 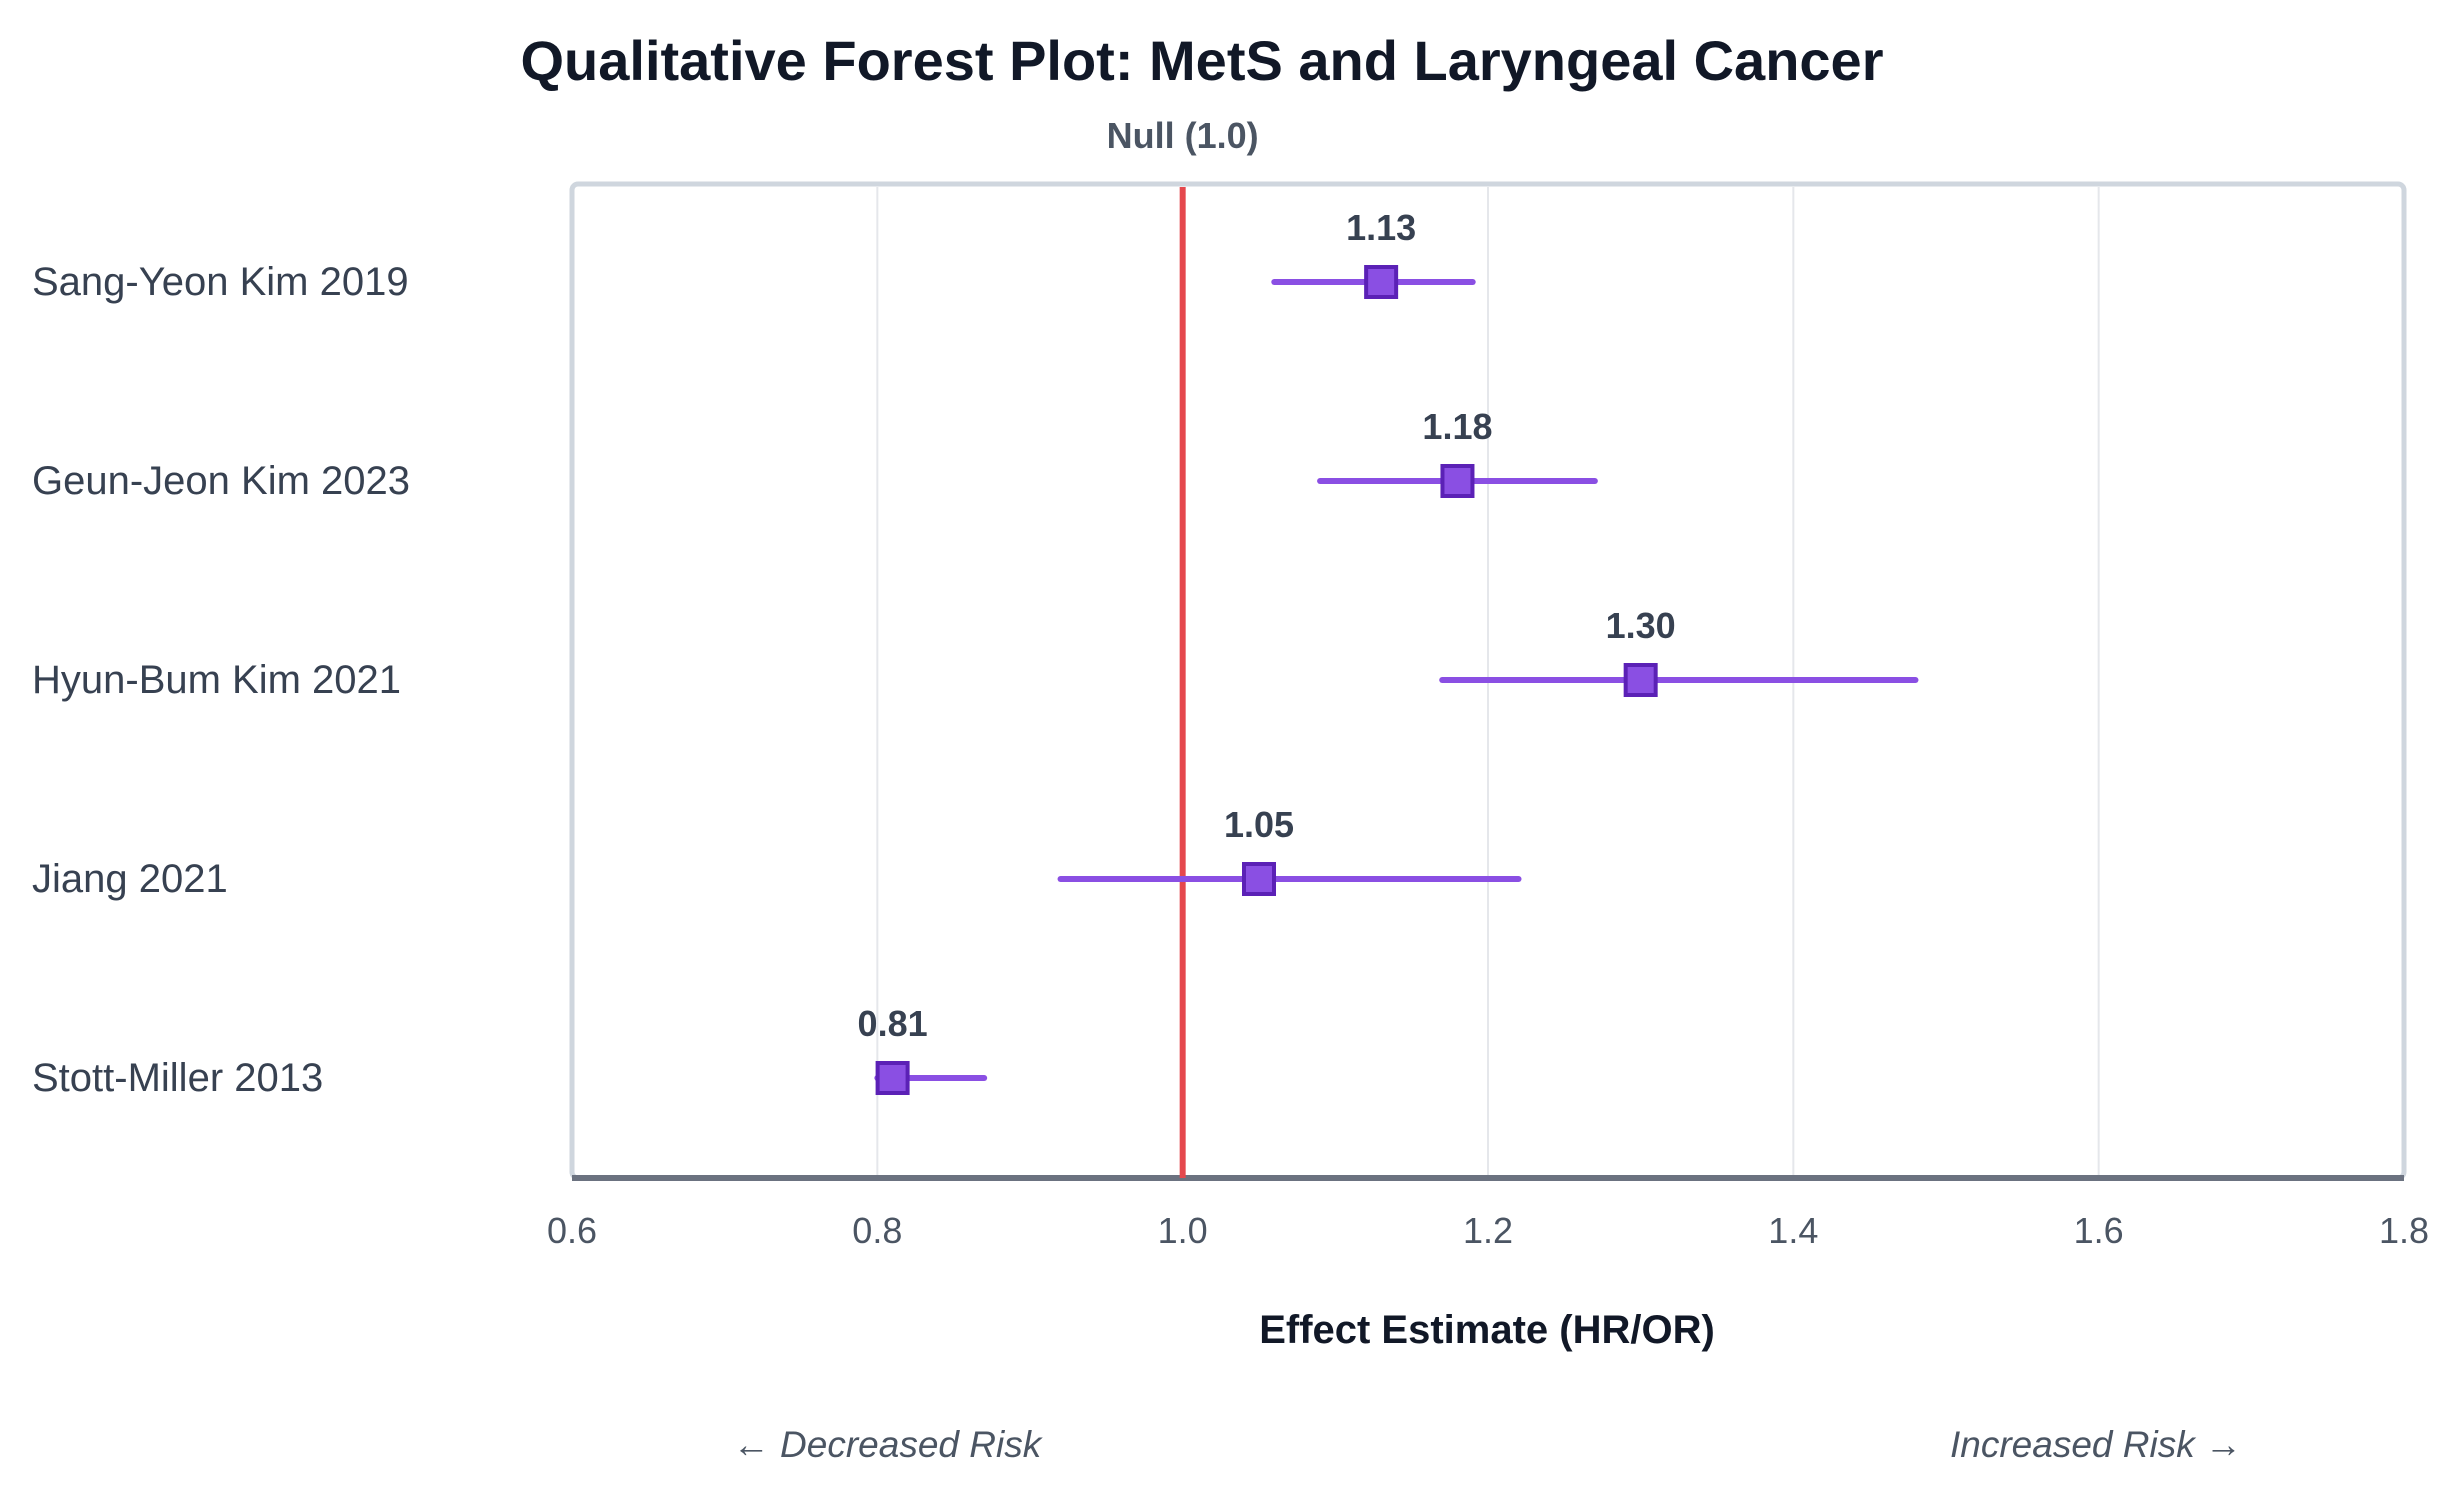 I want to click on decreased-risk-annotation: ← Decreased Risk, so click(x=888, y=1444).